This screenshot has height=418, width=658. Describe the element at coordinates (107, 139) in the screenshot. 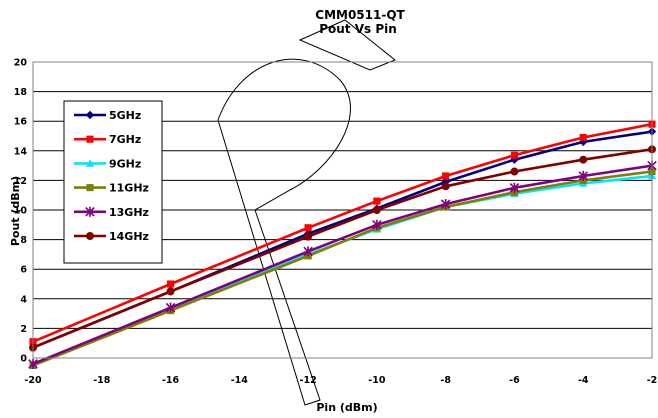

I see `legend-item: 7GHz` at that location.